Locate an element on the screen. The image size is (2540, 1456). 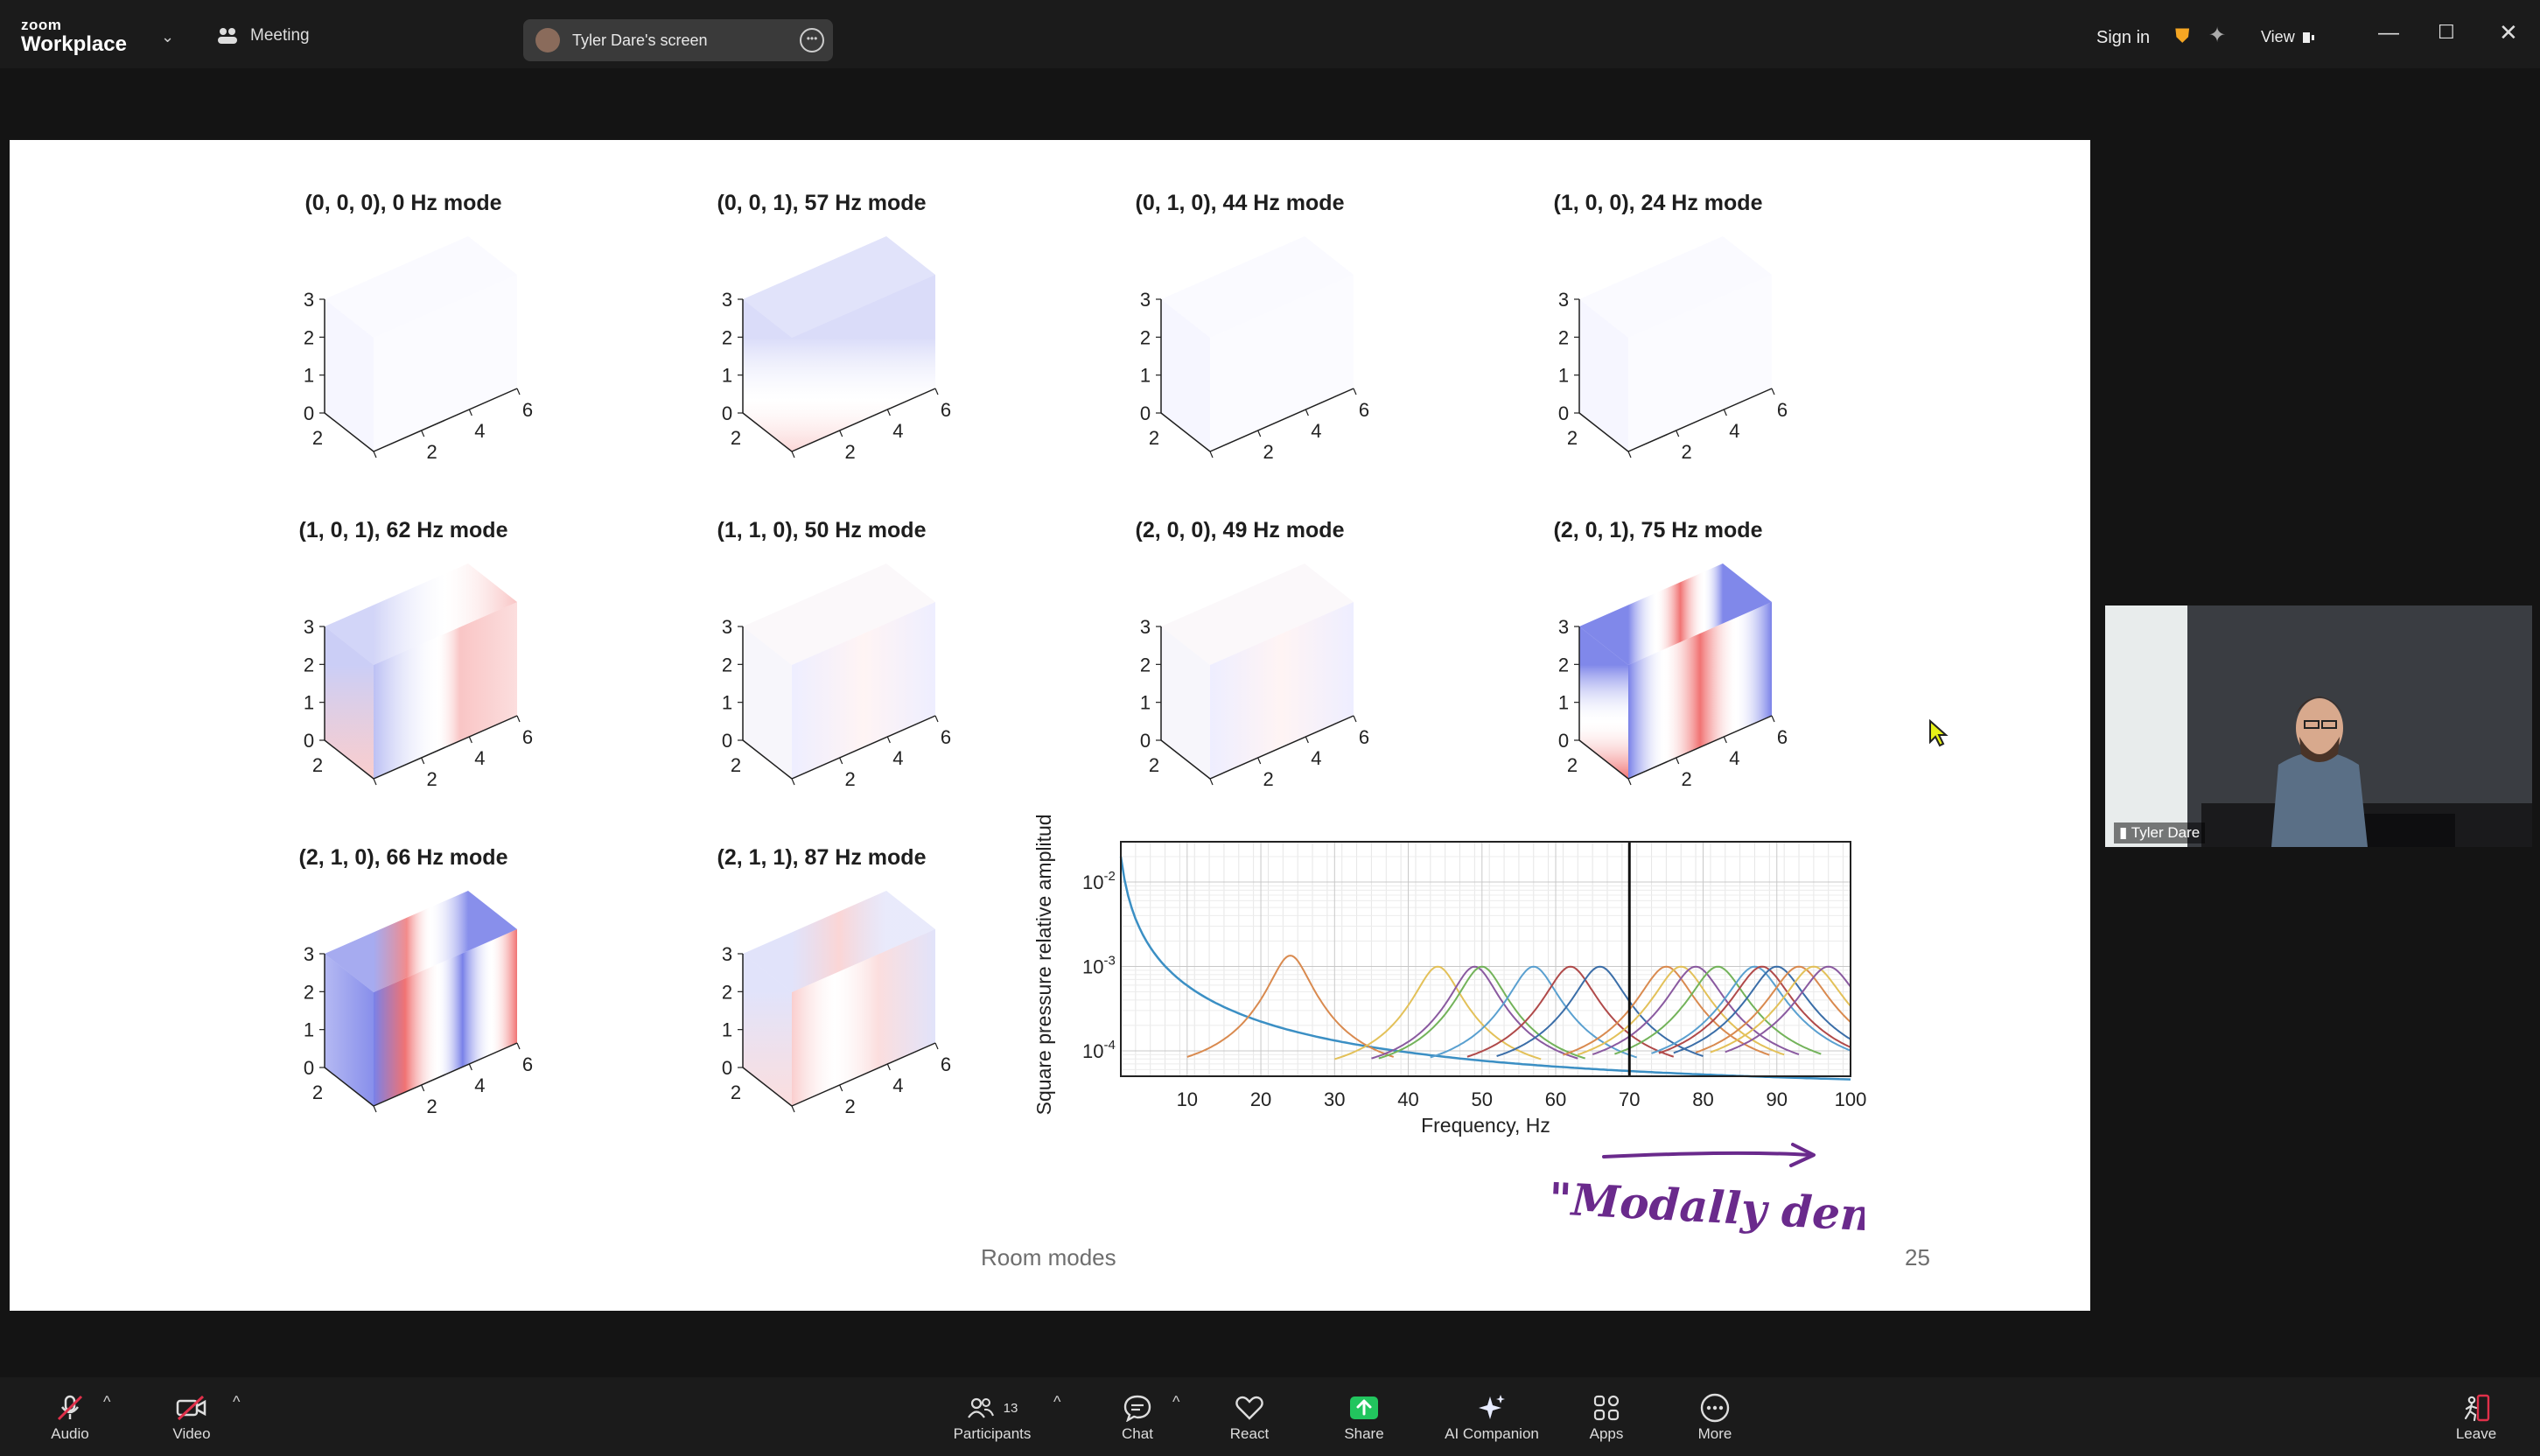
zoom-logo: zoom Workplace is located at coordinates (74, 36).